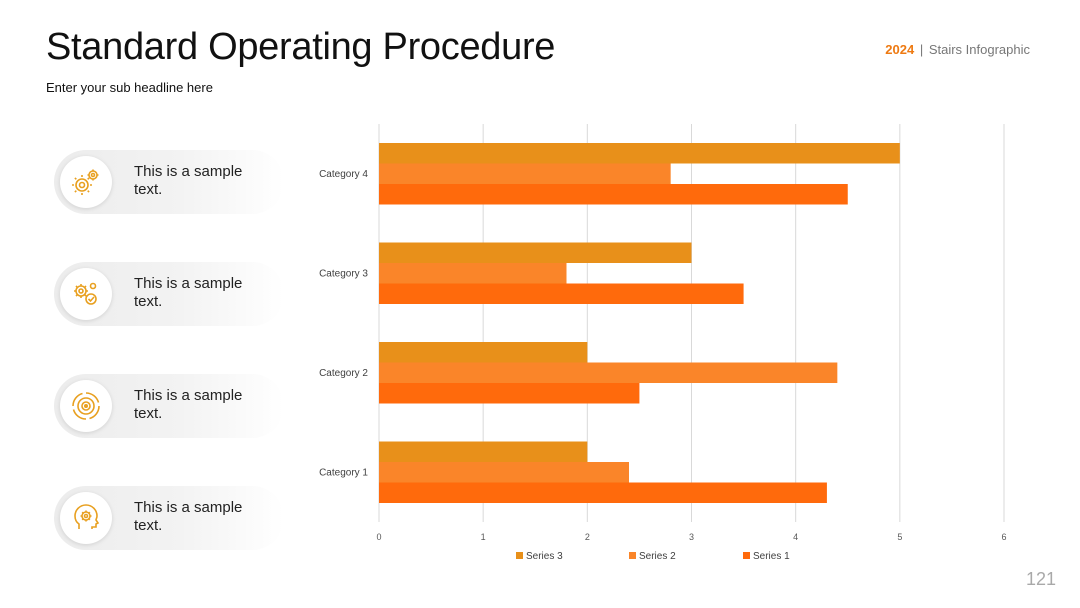 The image size is (1080, 608). I want to click on x-tick-label: 6, so click(1003, 537).